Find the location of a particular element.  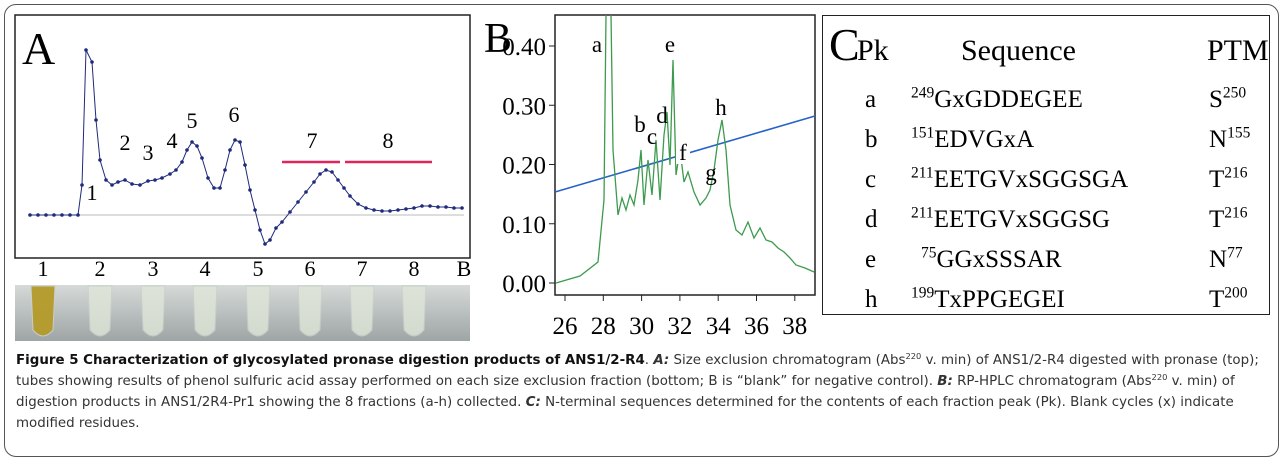

caption-segment: A: is located at coordinates (661, 360).